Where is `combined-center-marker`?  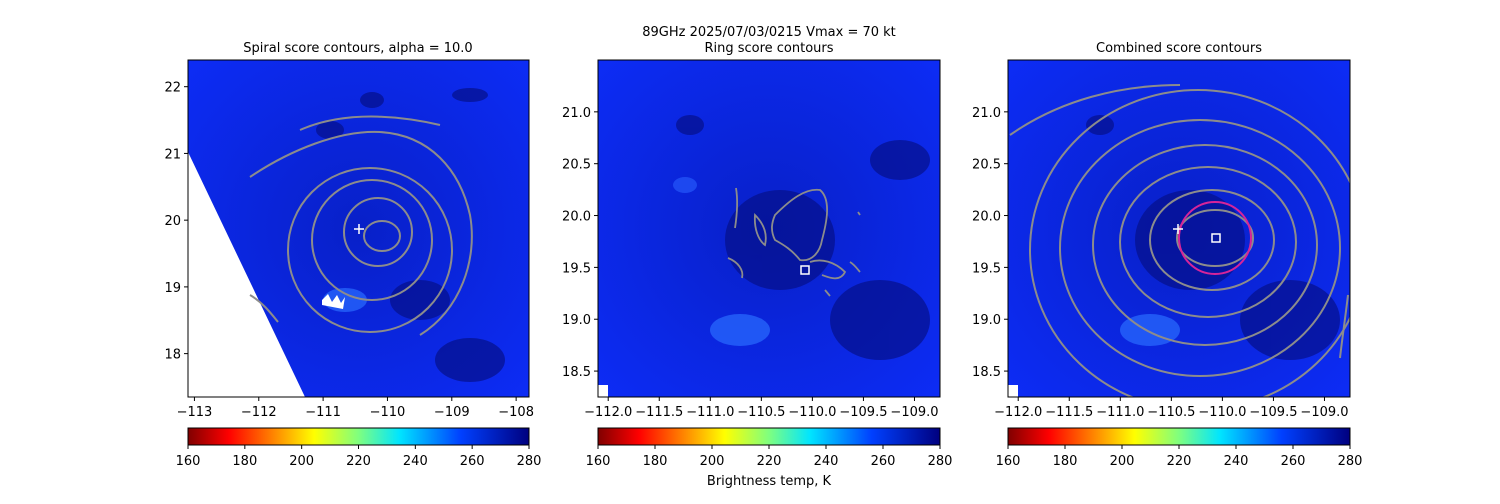
combined-center-marker is located at coordinates (1216, 238).